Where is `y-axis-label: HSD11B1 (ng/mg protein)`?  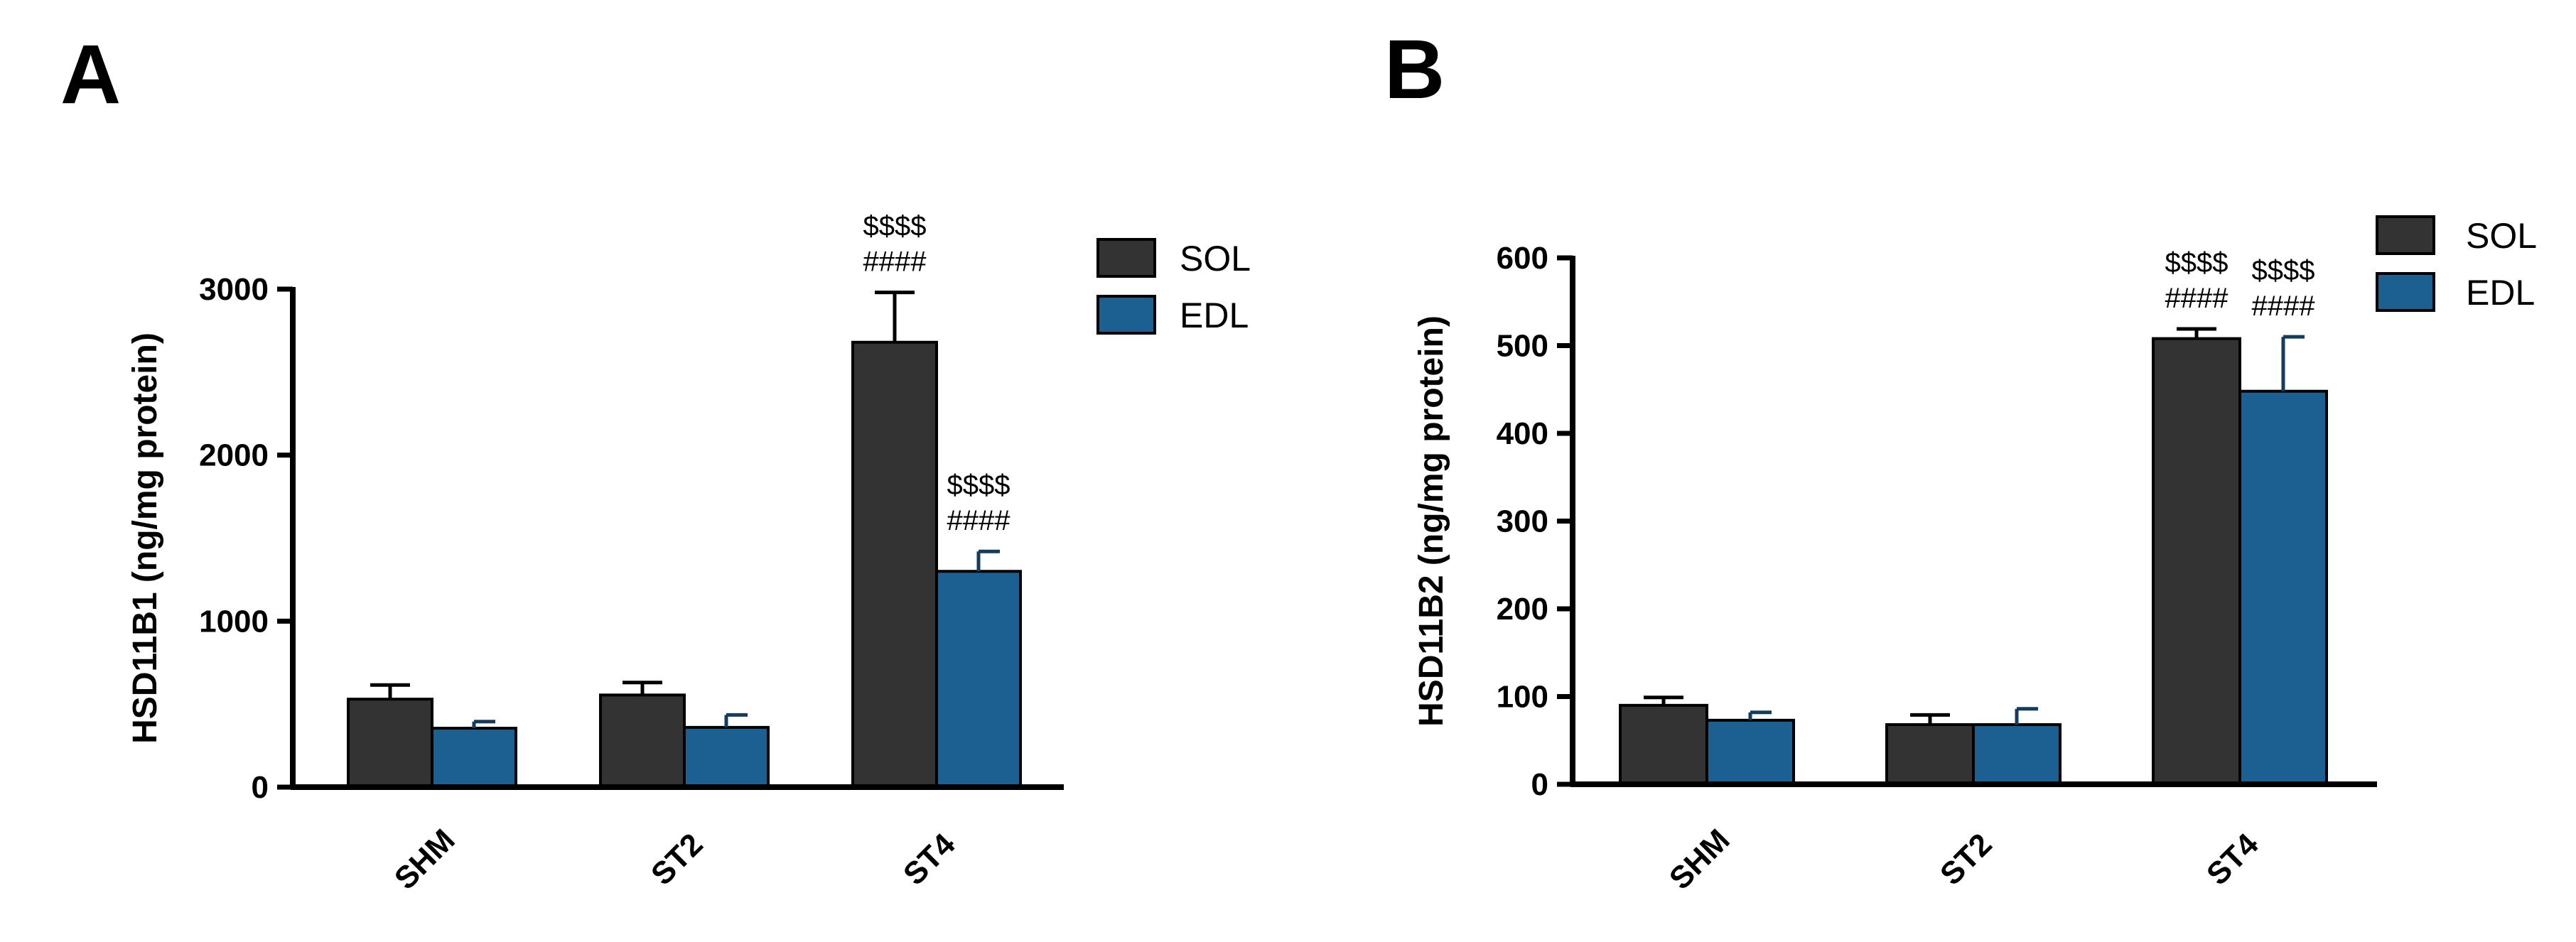
y-axis-label: HSD11B1 (ng/mg protein) is located at coordinates (145, 538).